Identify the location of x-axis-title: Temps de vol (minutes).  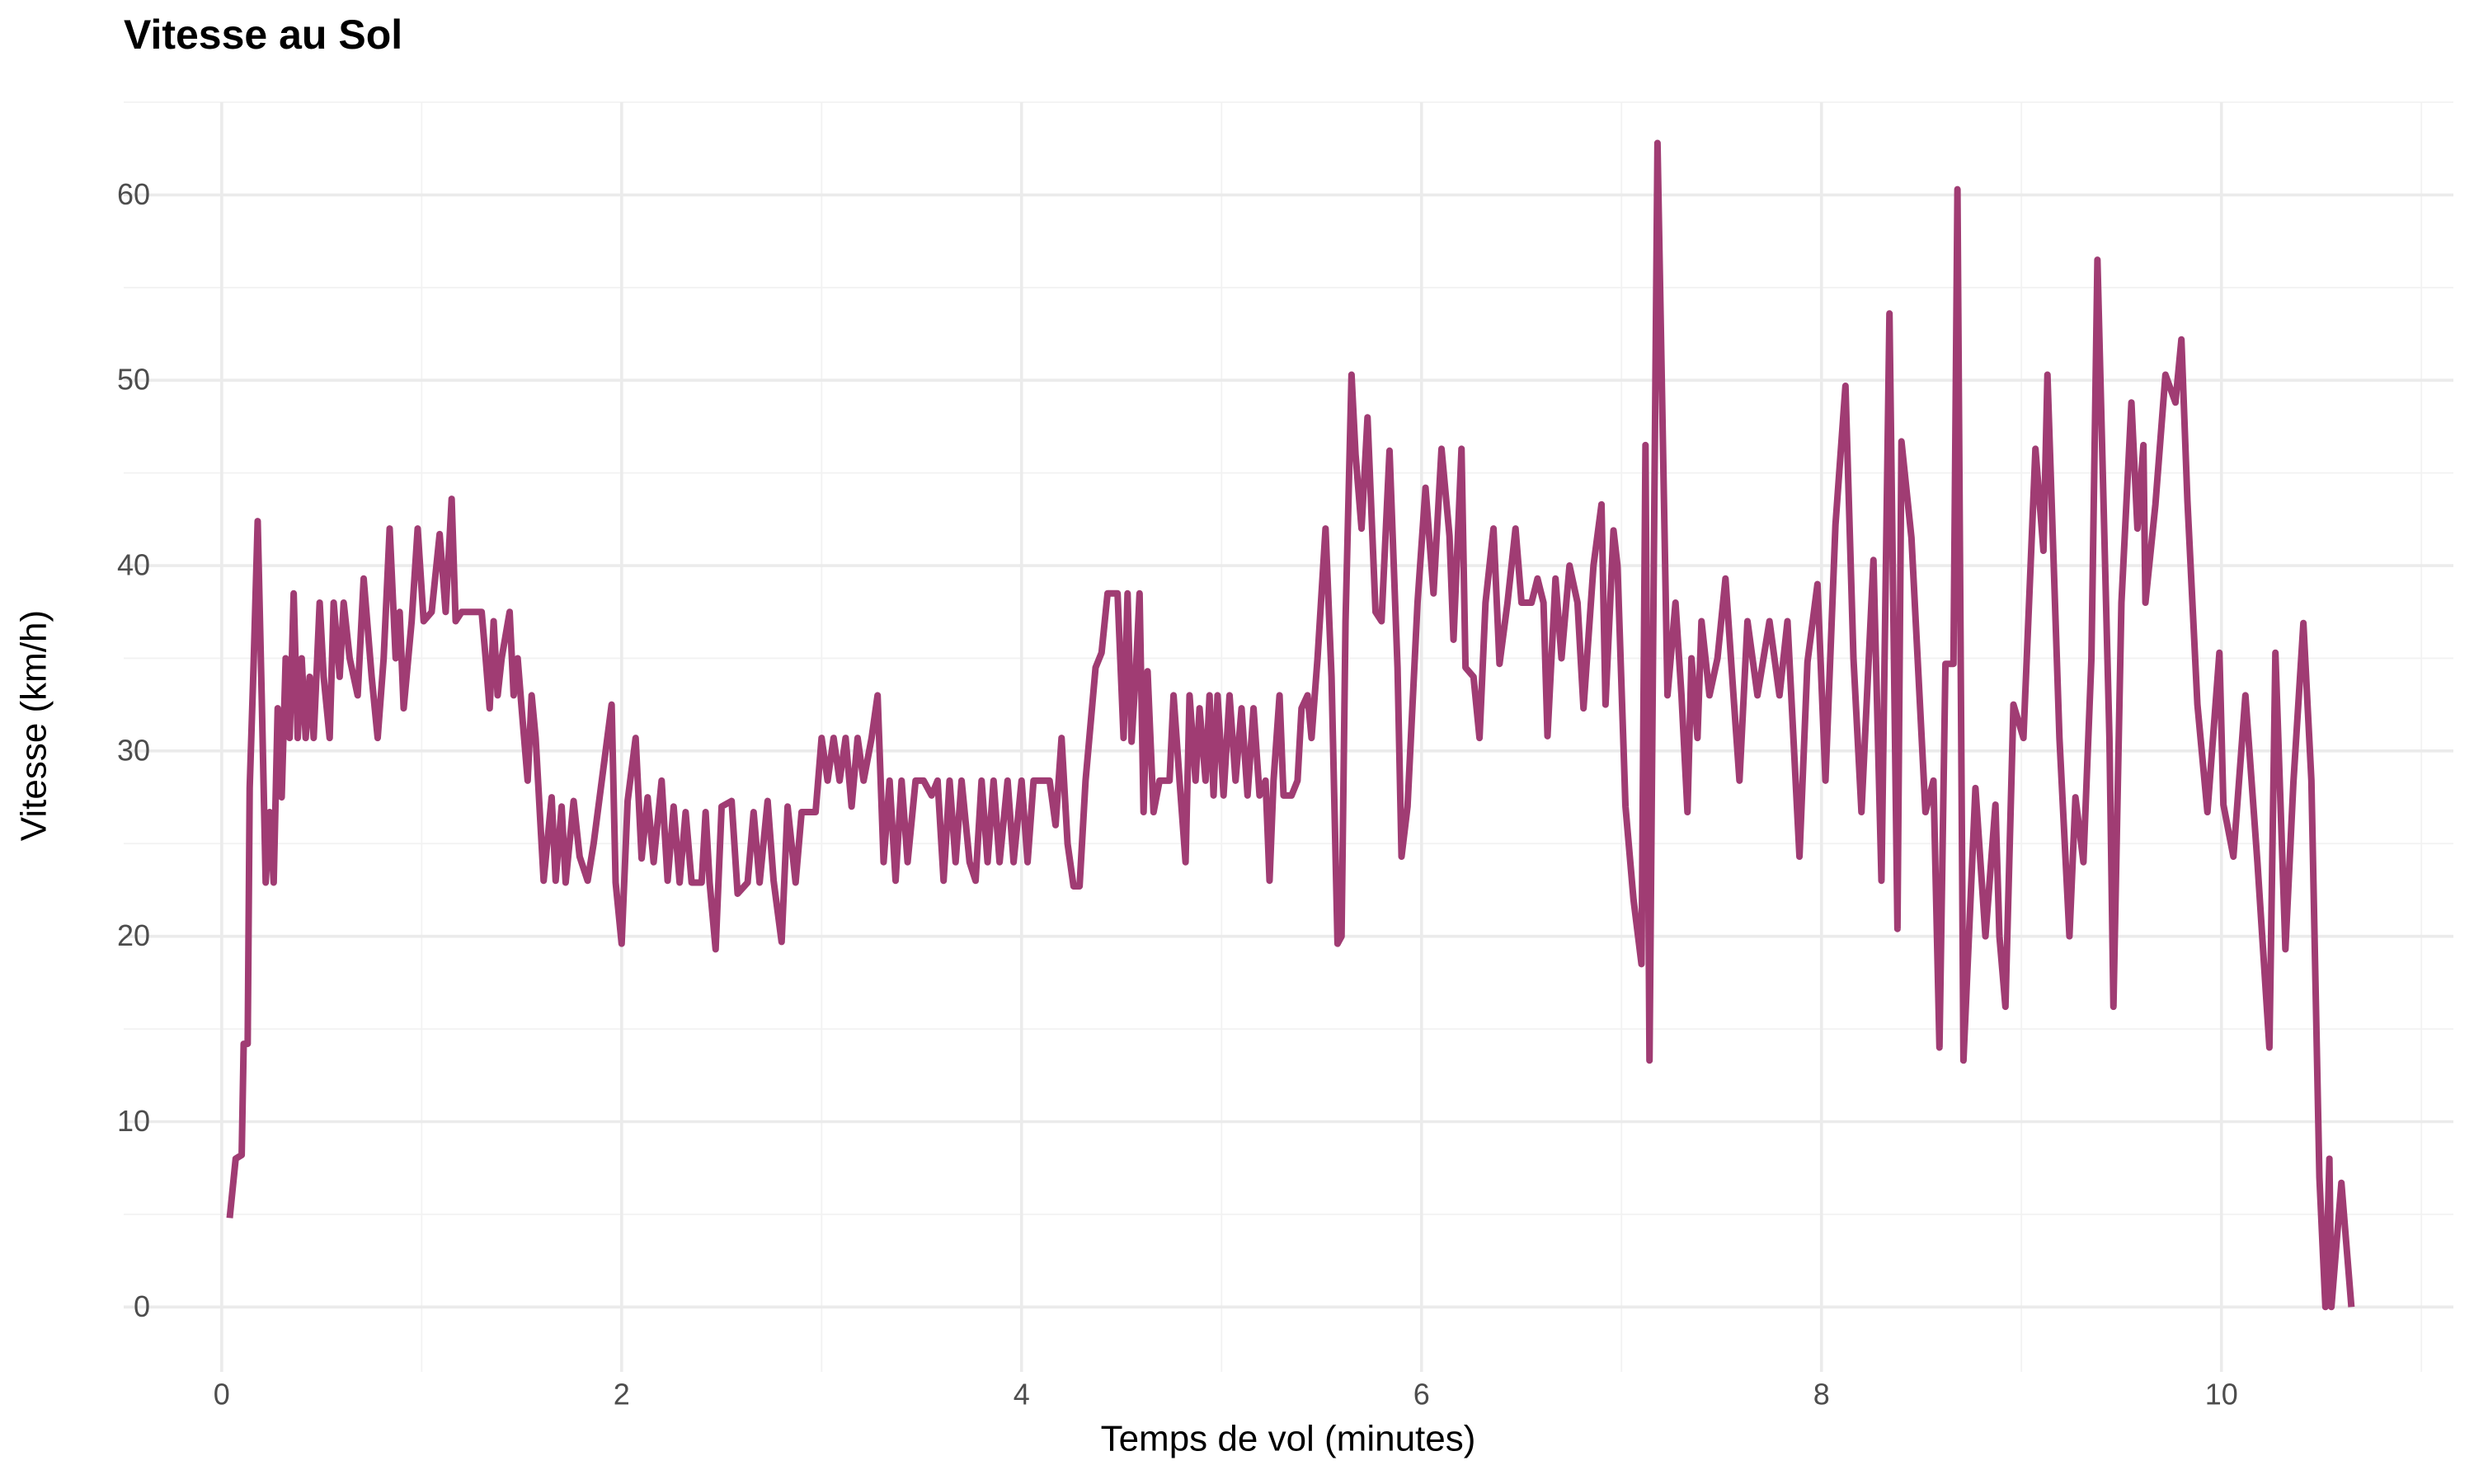
(1288, 1439).